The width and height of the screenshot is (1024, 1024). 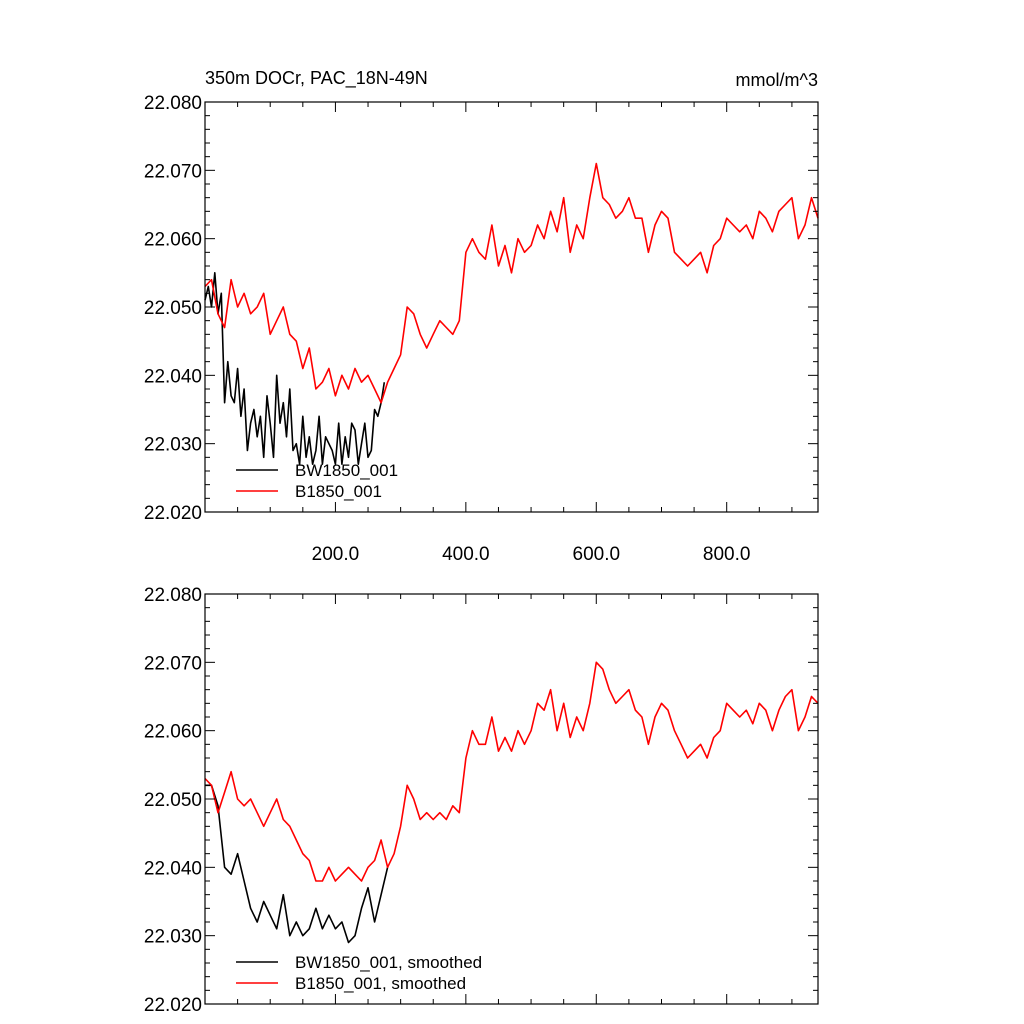 I want to click on chart-title: 350m DOCr, PAC_18N-49N, so click(x=316, y=78).